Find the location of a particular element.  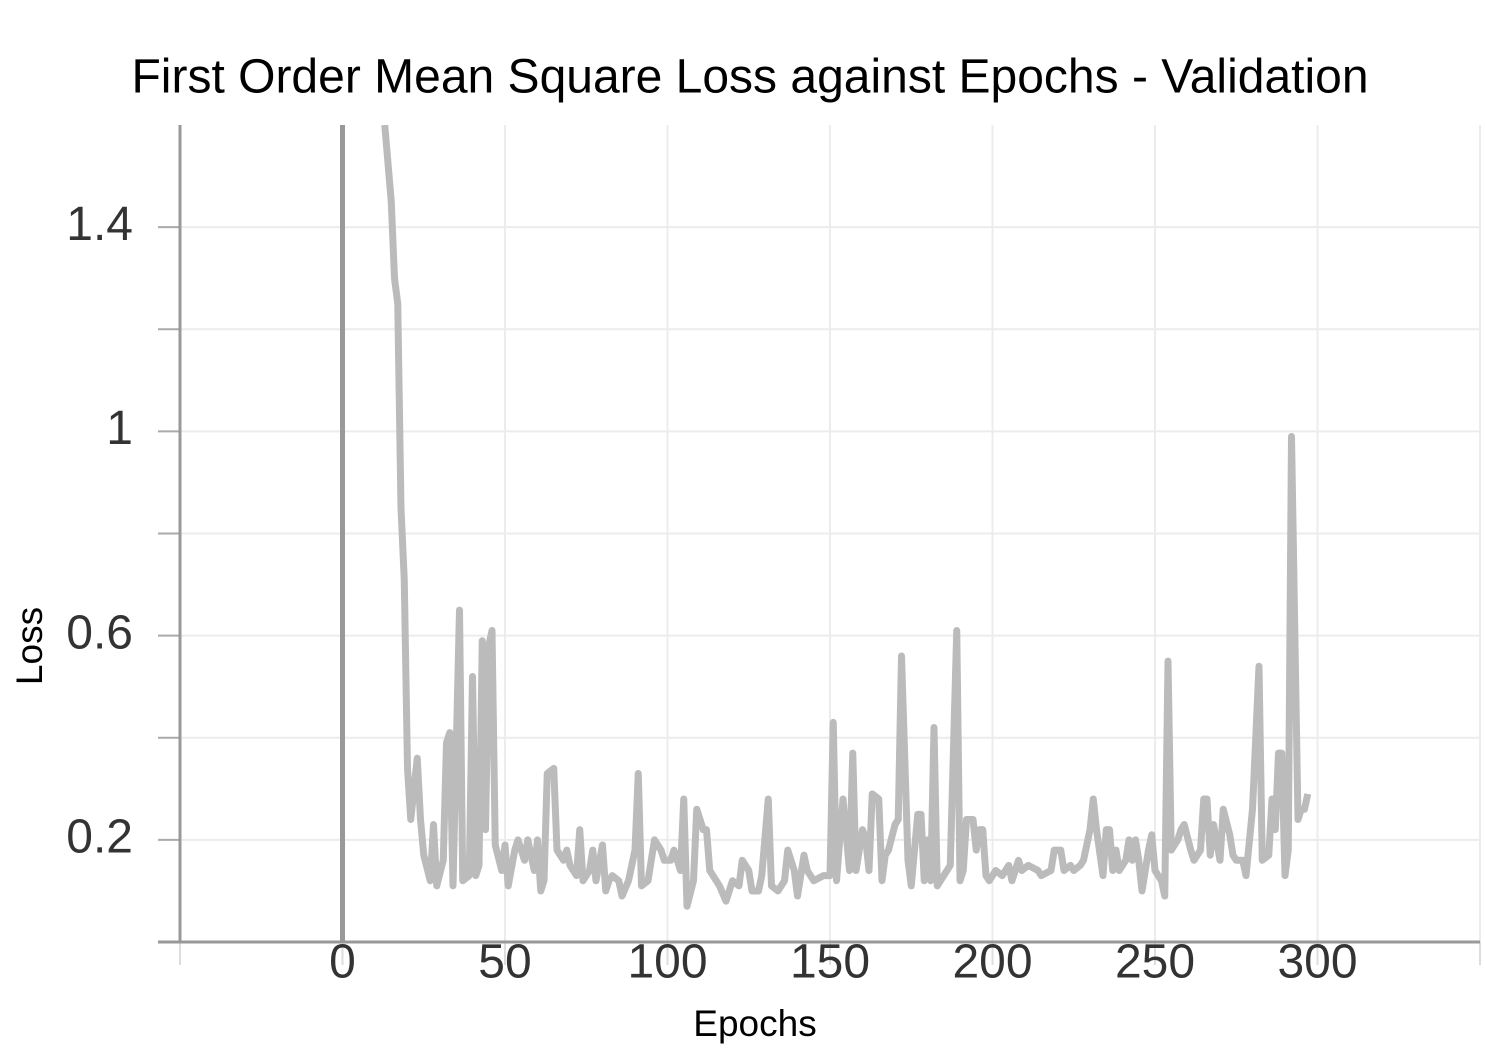

x-tick-label: 250 is located at coordinates (1155, 962).